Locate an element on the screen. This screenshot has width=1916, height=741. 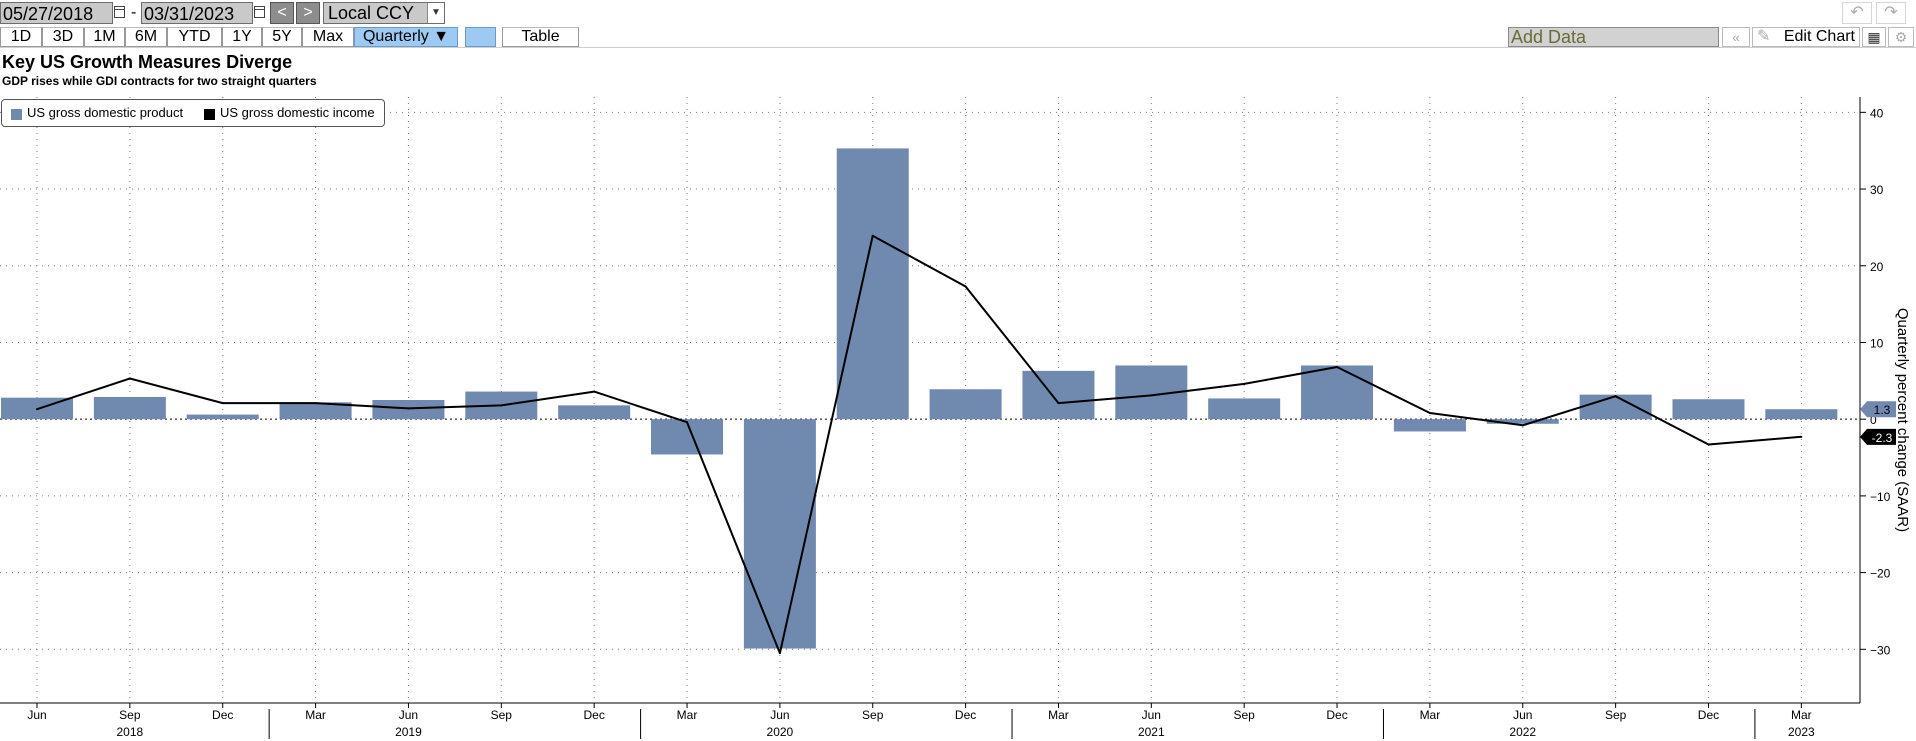
start-date-input: 05/27/2018 is located at coordinates (56, 13).